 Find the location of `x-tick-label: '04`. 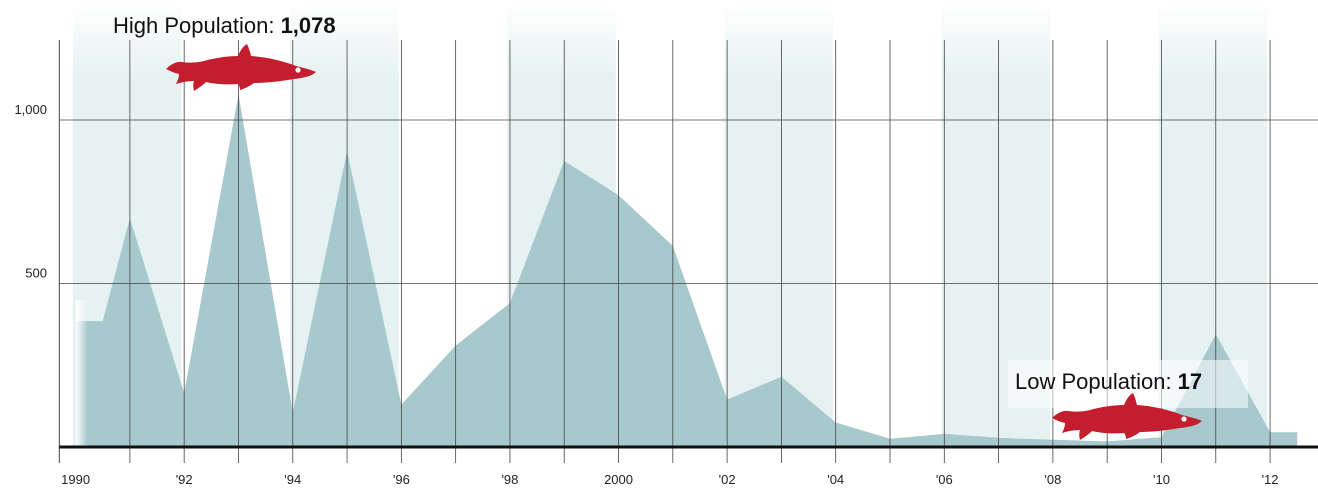

x-tick-label: '04 is located at coordinates (835, 479).